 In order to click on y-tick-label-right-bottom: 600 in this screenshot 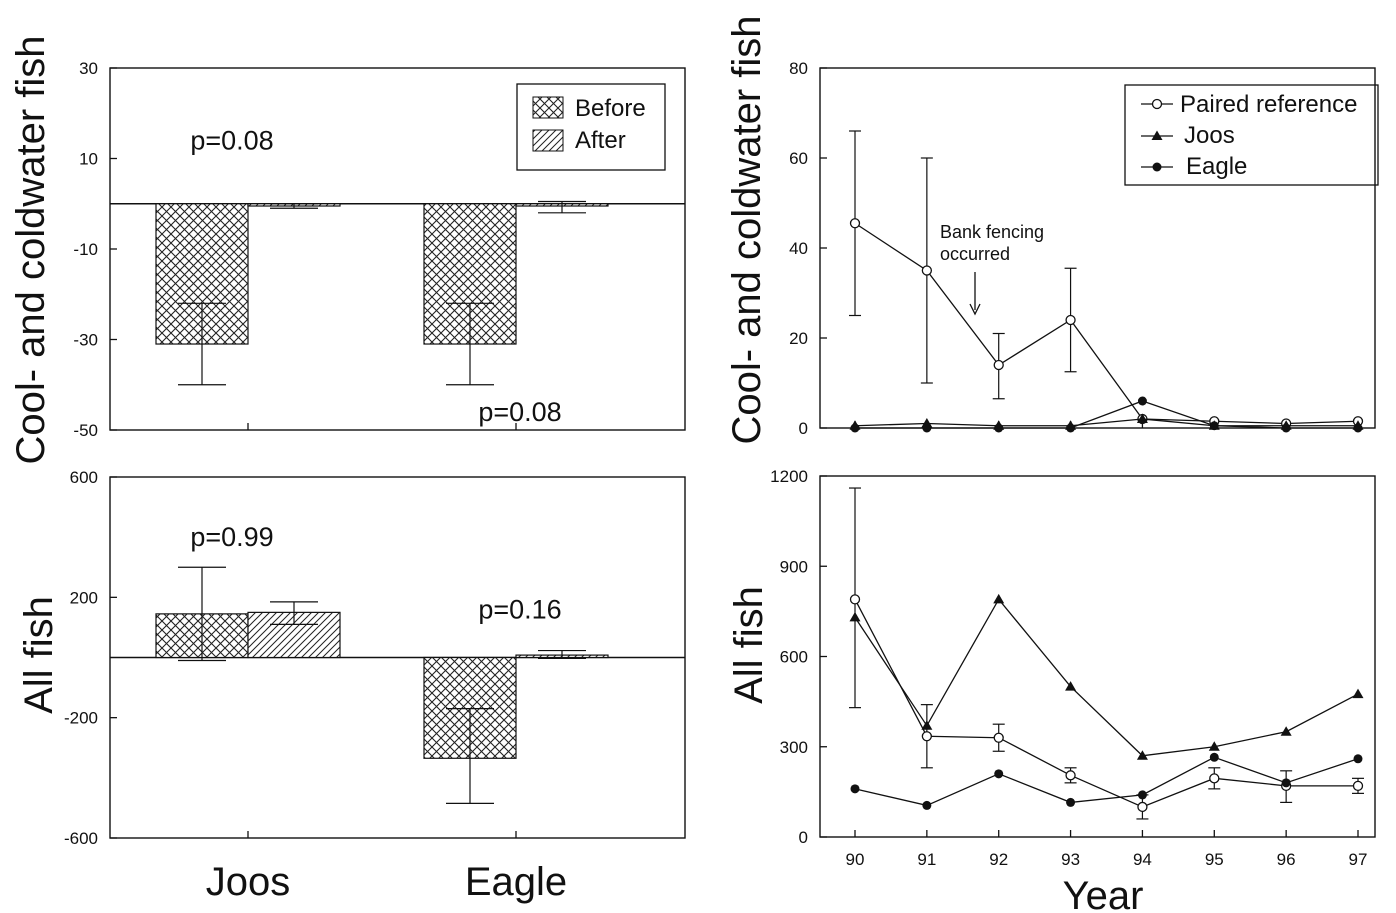, I will do `click(794, 657)`.